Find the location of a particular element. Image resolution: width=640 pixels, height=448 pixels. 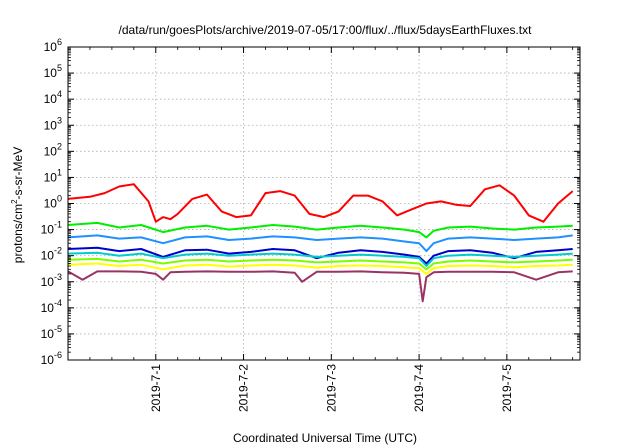

x-tick-label: 2019-7-4 is located at coordinates (419, 388).